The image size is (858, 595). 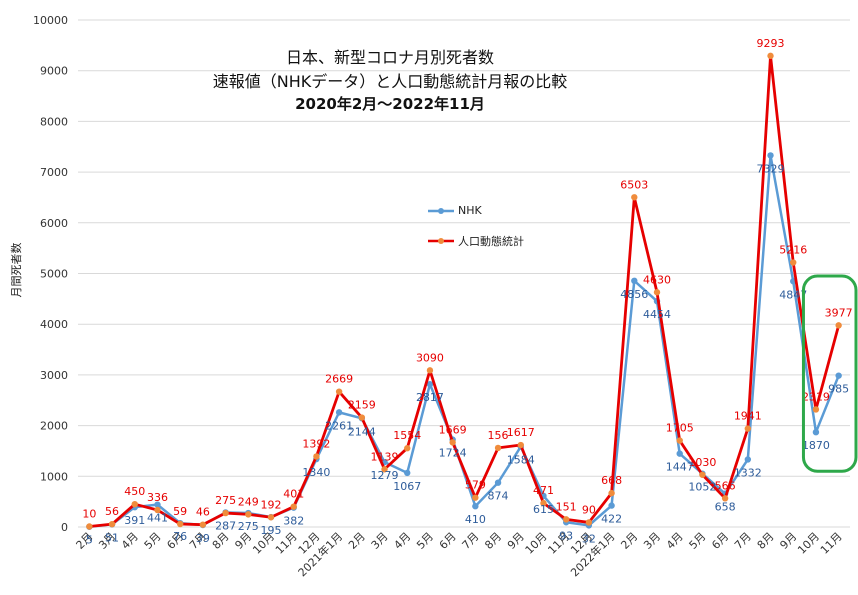 I want to click on data-label-nhk: 93, so click(x=566, y=535).